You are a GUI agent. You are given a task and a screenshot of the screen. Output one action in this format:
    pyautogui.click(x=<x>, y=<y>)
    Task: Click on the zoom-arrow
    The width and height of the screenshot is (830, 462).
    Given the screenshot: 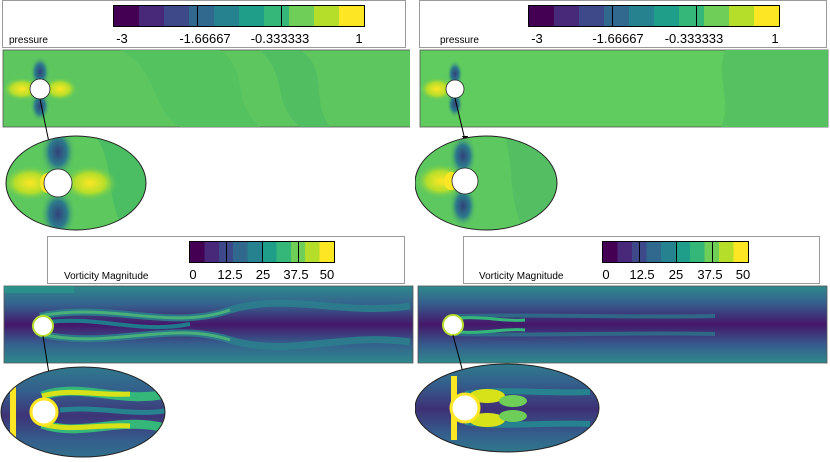 What is the action you would take?
    pyautogui.click(x=460, y=119)
    